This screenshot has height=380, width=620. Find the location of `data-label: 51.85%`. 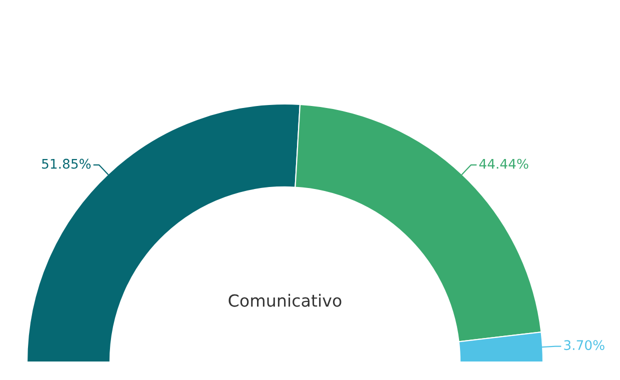

data-label: 51.85% is located at coordinates (66, 163).